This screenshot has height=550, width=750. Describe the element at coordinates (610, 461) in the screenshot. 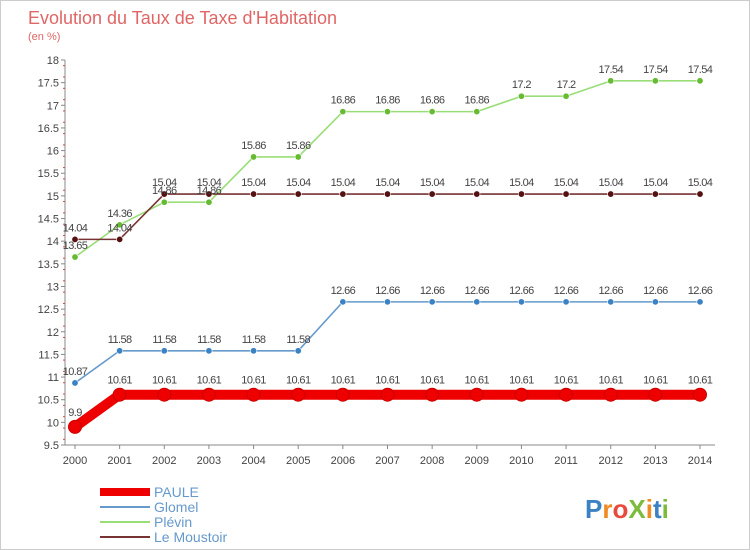

I see `x-tick-label: 2012` at that location.